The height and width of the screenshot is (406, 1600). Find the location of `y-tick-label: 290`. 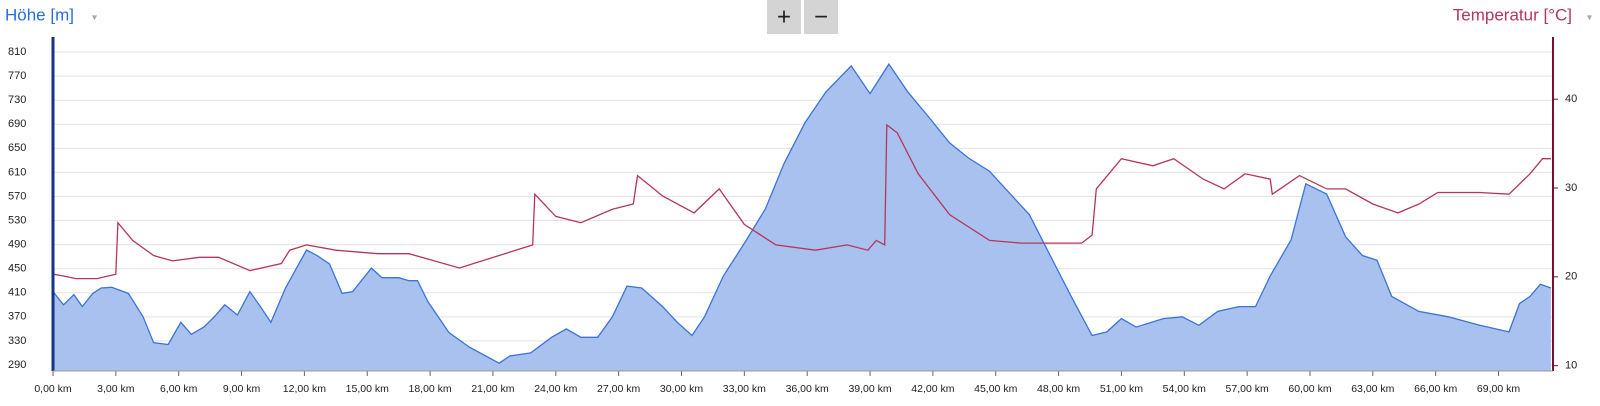

y-tick-label: 290 is located at coordinates (17, 365).